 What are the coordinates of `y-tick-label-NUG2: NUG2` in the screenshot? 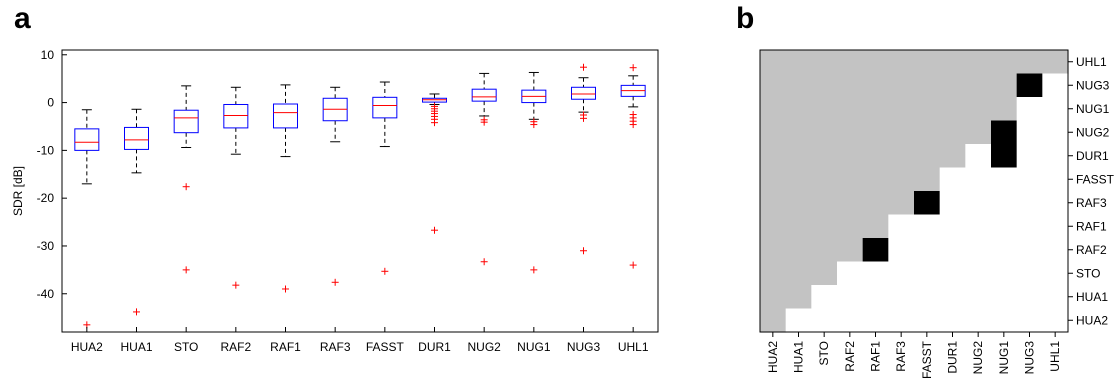 It's located at (1093, 132).